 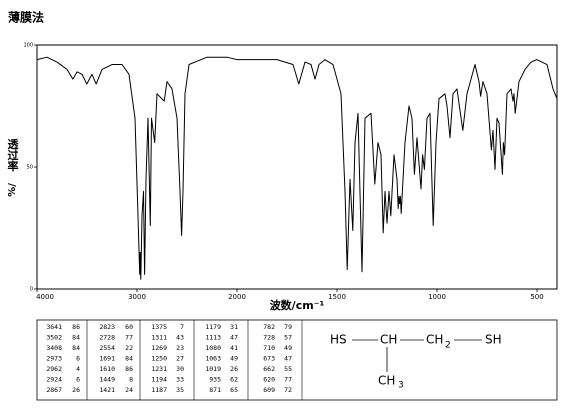 What do you see at coordinates (159, 380) in the screenshot?
I see `wavenumber-cell: 1194` at bounding box center [159, 380].